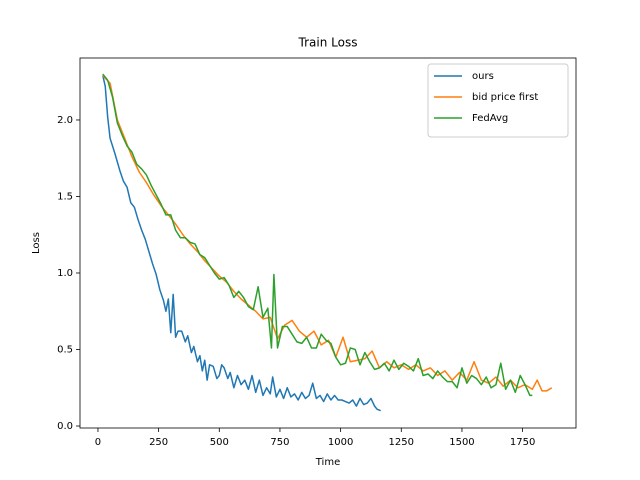  I want to click on y-tick-label: 1.5, so click(65, 196).